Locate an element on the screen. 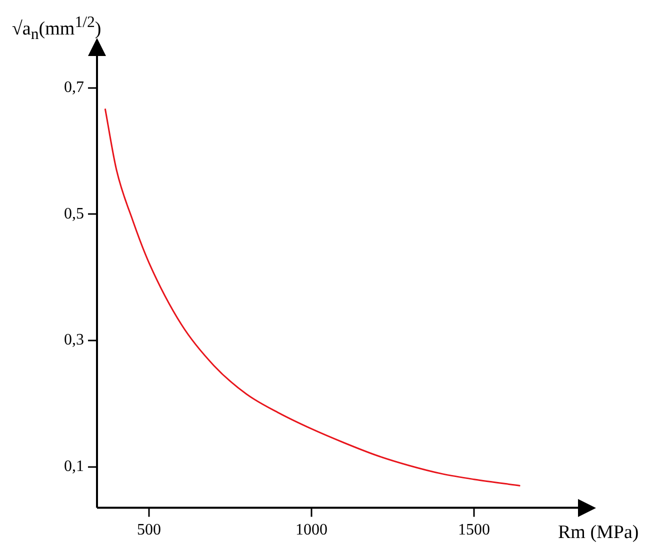  x-tick-label: 1500 is located at coordinates (474, 530).